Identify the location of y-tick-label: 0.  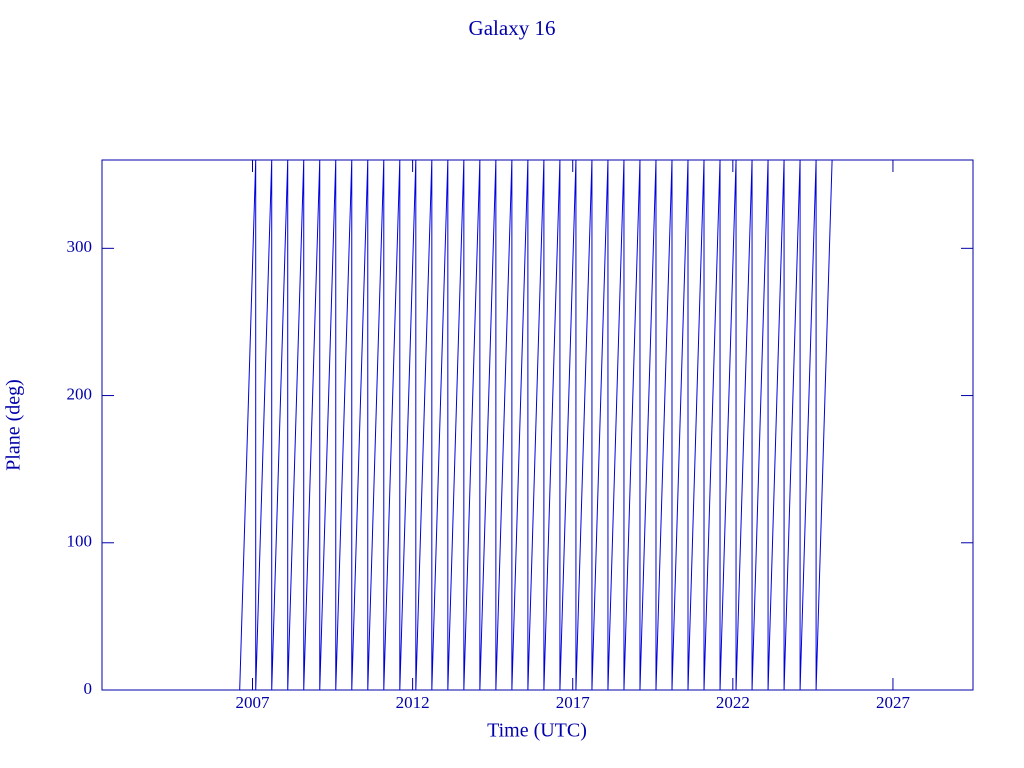
(88, 688).